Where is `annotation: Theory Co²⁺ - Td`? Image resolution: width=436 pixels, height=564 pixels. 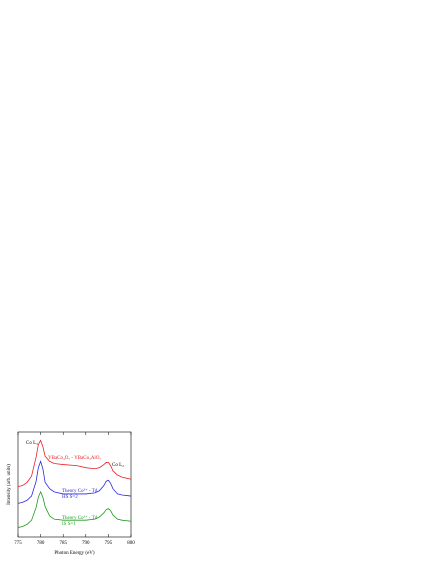
annotation: Theory Co²⁺ - Td is located at coordinates (80, 491).